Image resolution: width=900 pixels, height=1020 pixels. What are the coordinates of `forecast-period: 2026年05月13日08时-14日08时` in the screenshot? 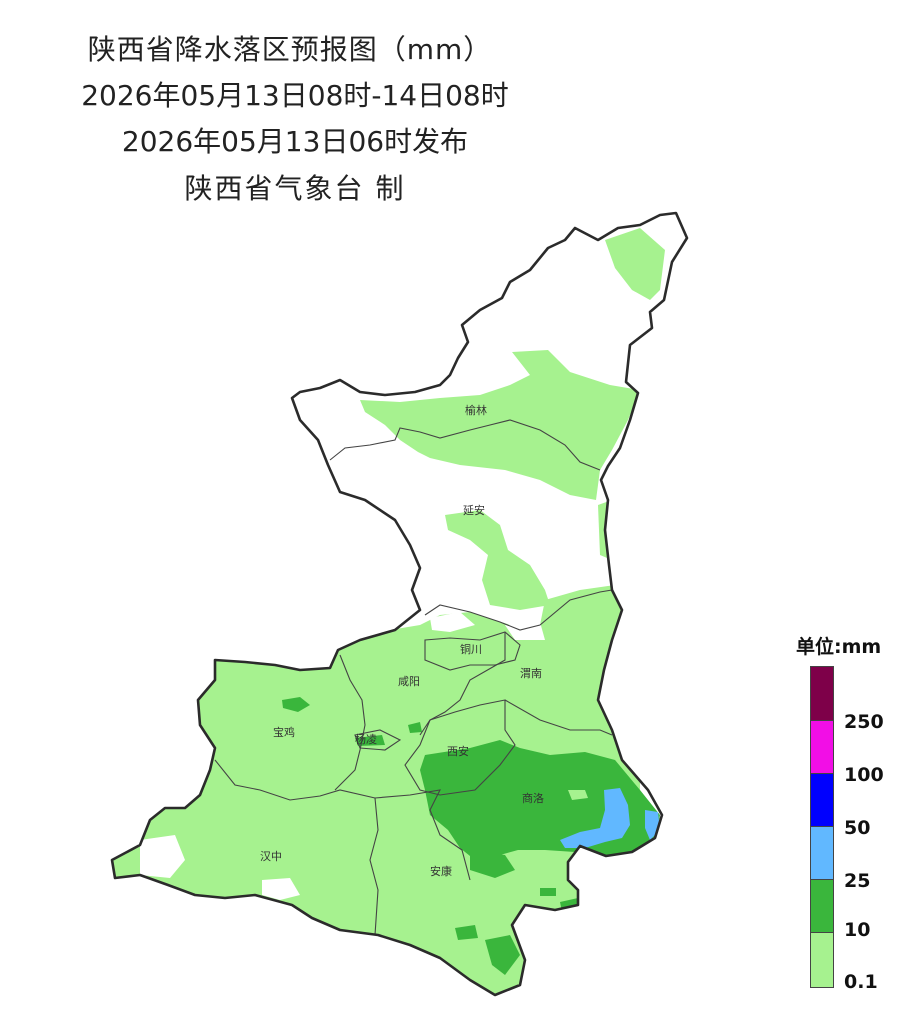 It's located at (295, 95).